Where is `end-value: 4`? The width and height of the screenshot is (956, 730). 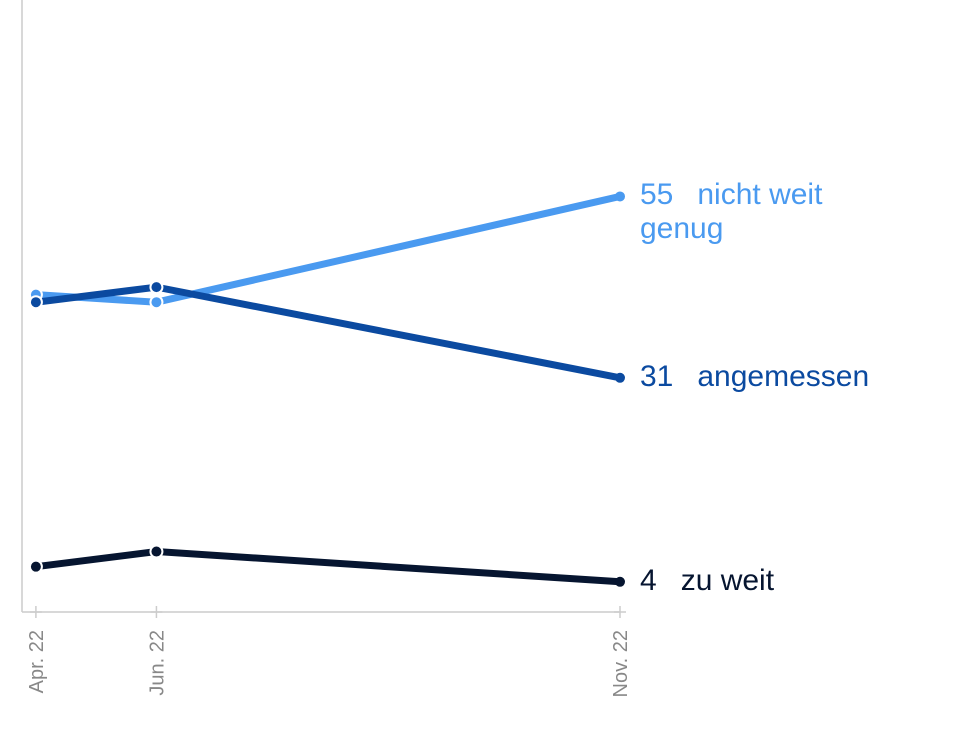
end-value: 4 is located at coordinates (648, 580).